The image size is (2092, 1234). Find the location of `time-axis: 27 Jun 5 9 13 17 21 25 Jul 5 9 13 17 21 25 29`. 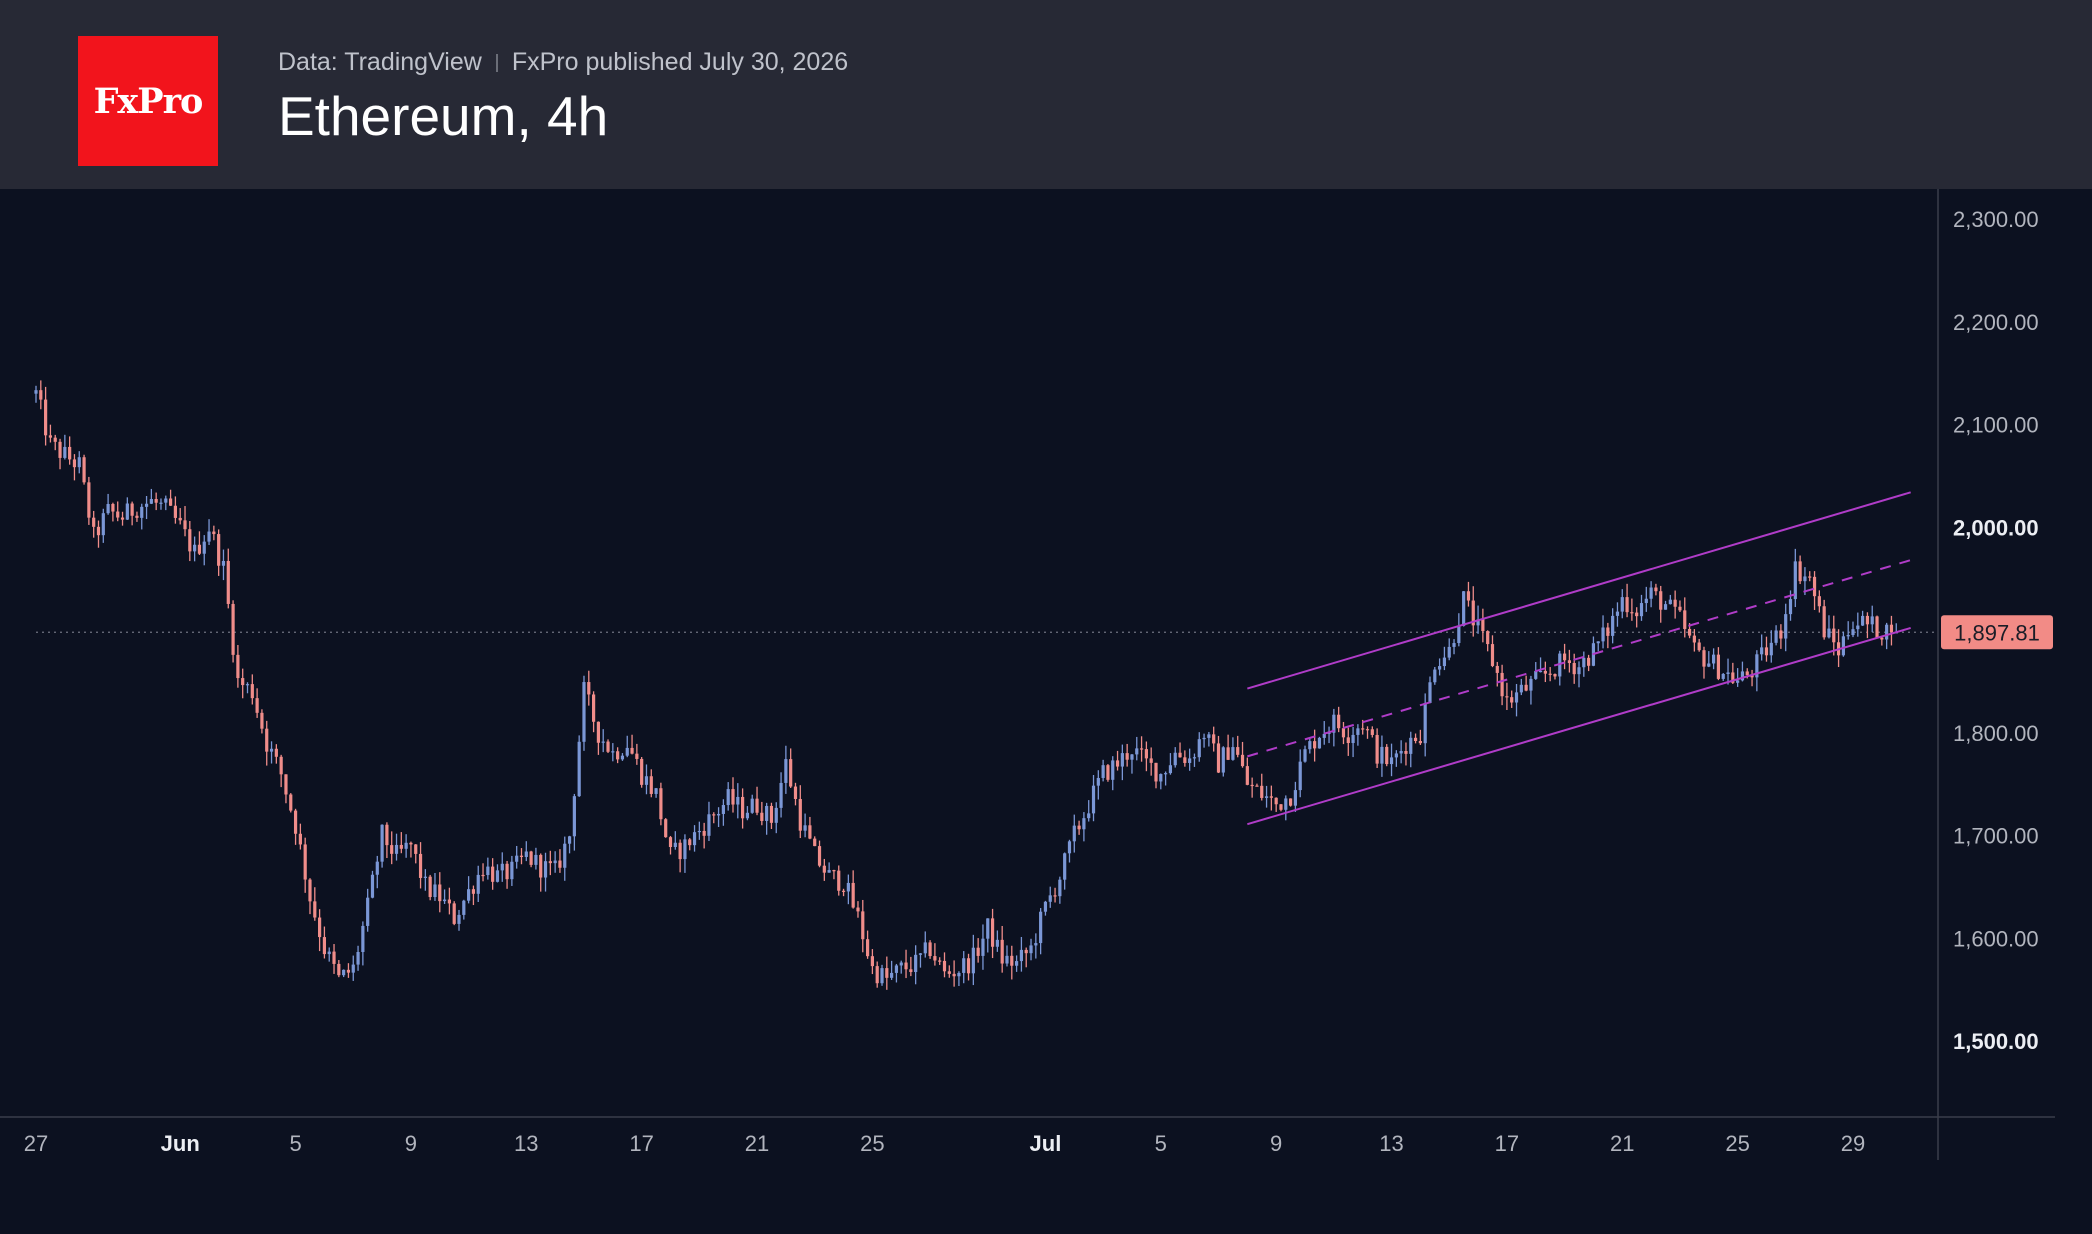

time-axis: 27 Jun 5 9 13 17 21 25 Jul 5 9 13 17 21 25 29 is located at coordinates (944, 1143).